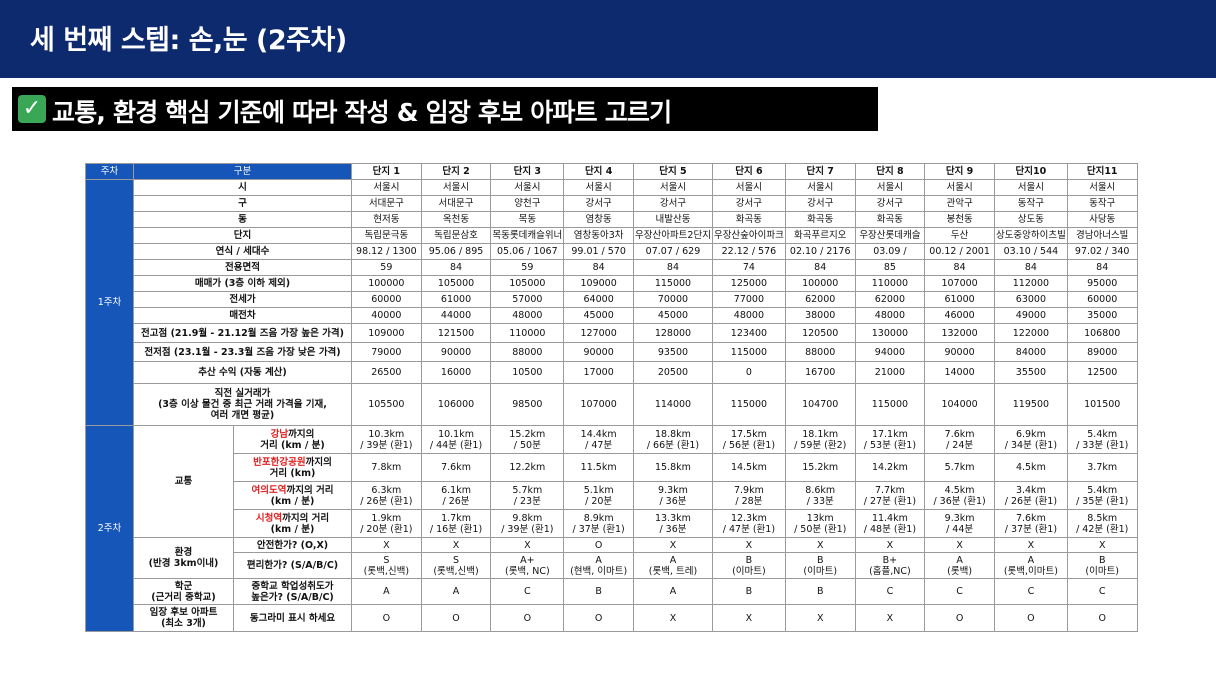 The height and width of the screenshot is (684, 1216). I want to click on distance-value: 1.7km, so click(456, 518).